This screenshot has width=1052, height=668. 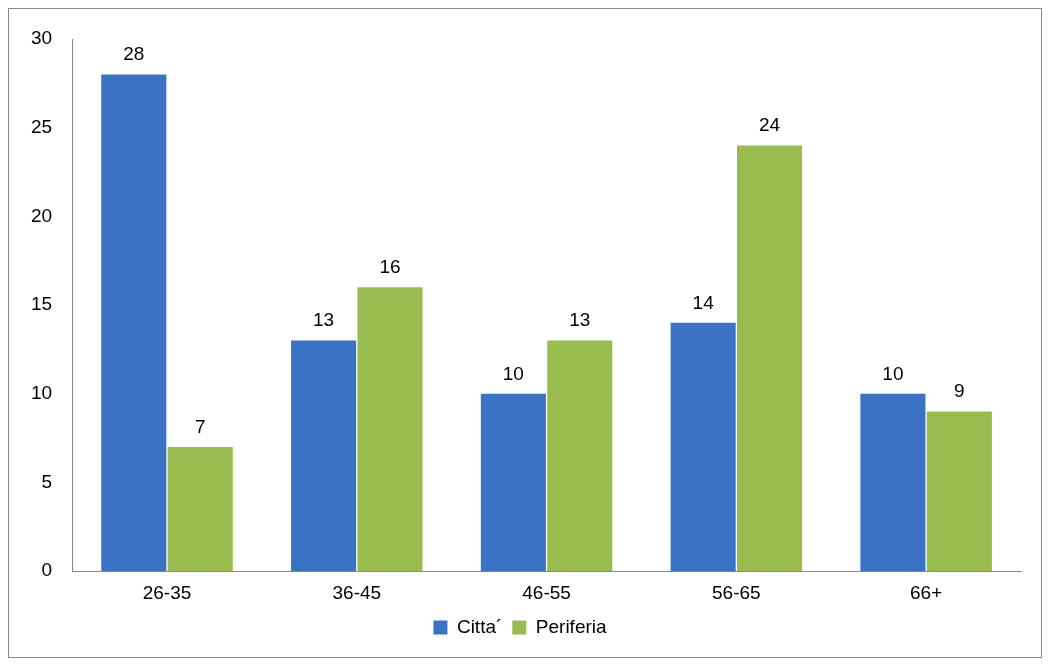 I want to click on y-tick-label: 10, so click(x=41, y=393).